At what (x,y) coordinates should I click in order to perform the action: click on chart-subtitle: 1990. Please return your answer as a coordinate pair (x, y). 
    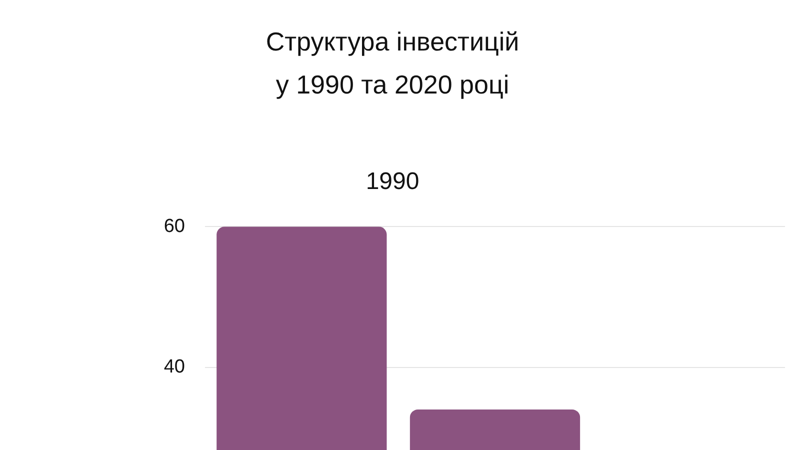
    Looking at the image, I should click on (393, 181).